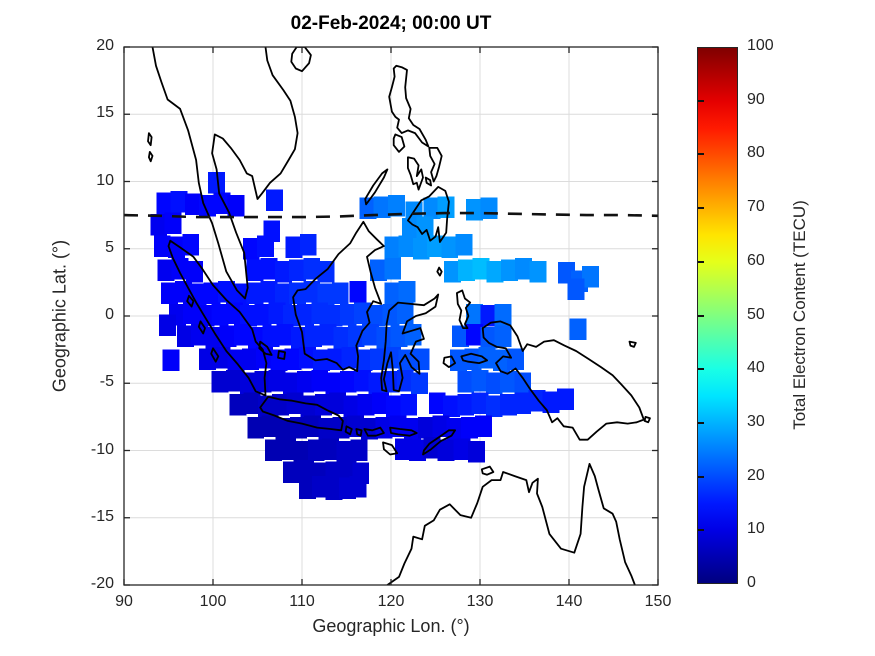 The width and height of the screenshot is (875, 656). I want to click on y-tick-label: -10, so click(102, 449).